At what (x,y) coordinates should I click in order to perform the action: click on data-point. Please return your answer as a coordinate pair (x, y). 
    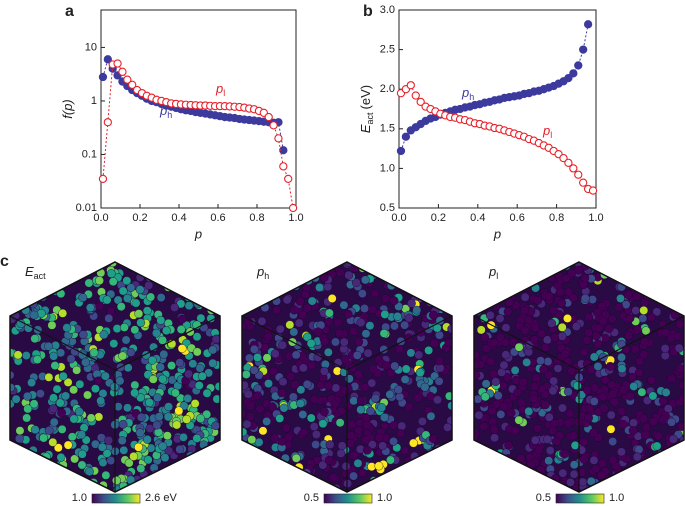
    Looking at the image, I should click on (268, 117).